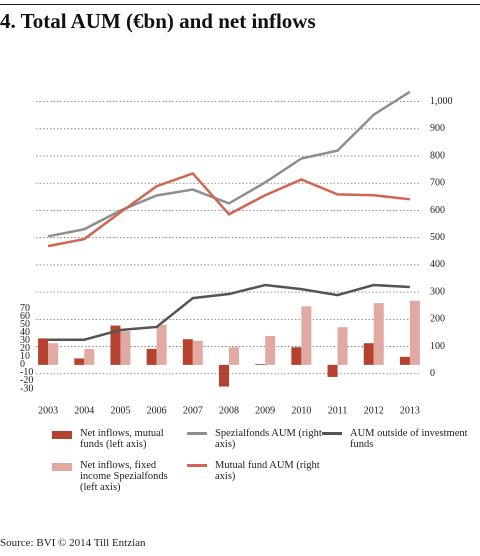  What do you see at coordinates (437, 183) in the screenshot?
I see `y2-tick-label: 700` at bounding box center [437, 183].